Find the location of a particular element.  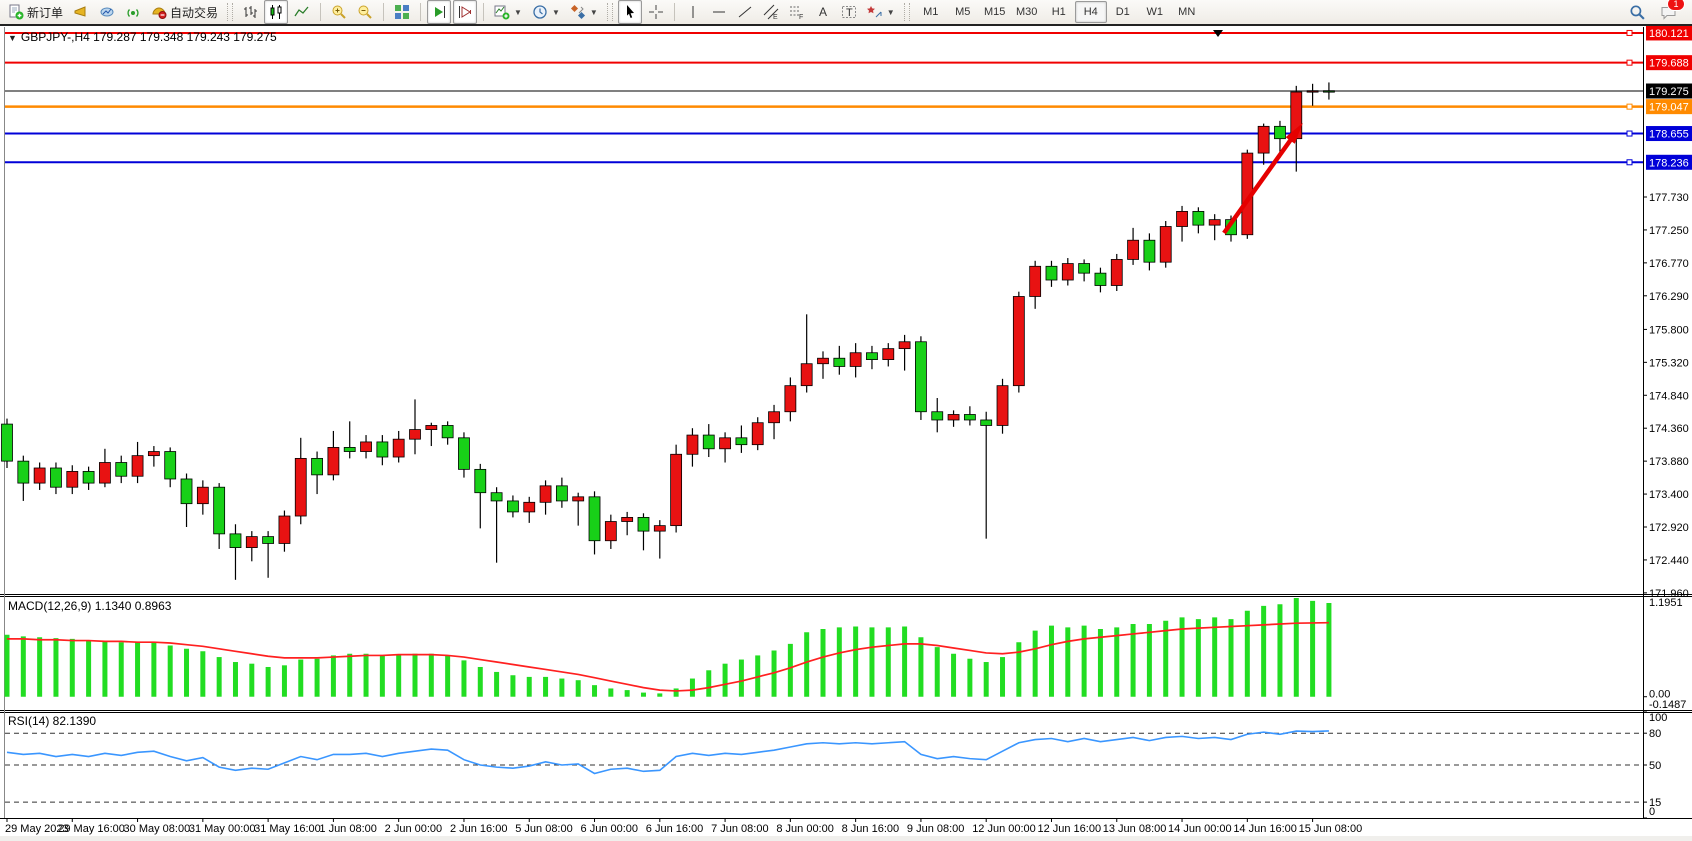

vertical-line-tool-button is located at coordinates (693, 12).